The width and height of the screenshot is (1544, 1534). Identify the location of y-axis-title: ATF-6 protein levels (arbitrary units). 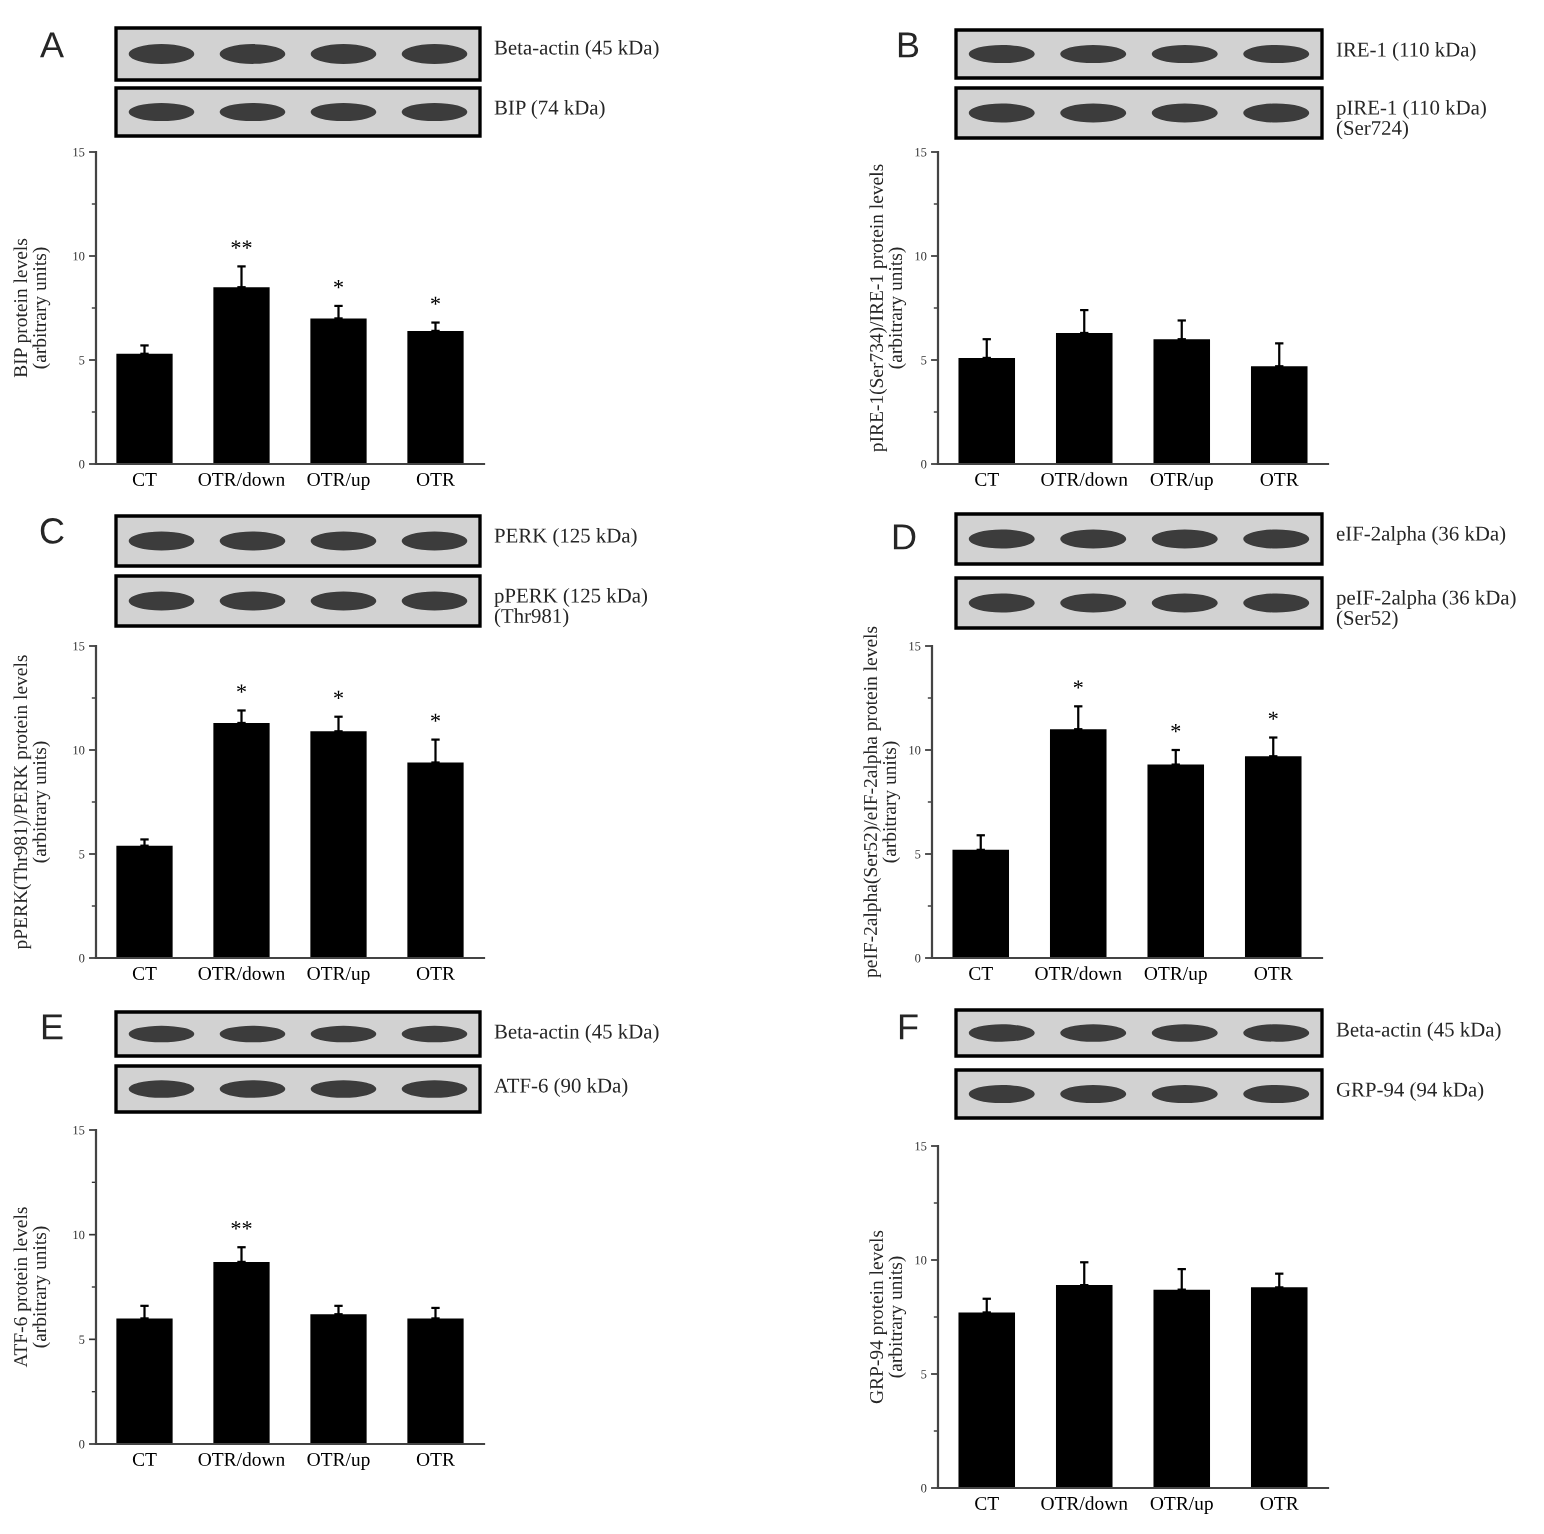
(32, 1287).